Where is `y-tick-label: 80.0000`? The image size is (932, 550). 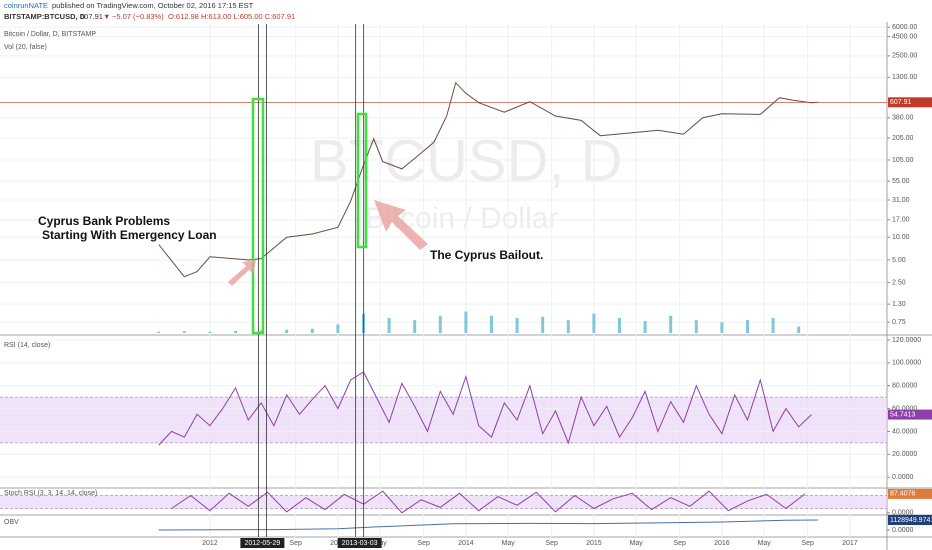 y-tick-label: 80.0000 is located at coordinates (904, 386).